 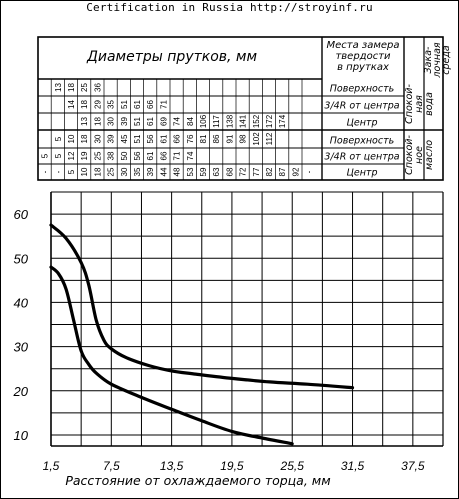 What do you see at coordinates (243, 121) in the screenshot?
I see `table-cell: 141` at bounding box center [243, 121].